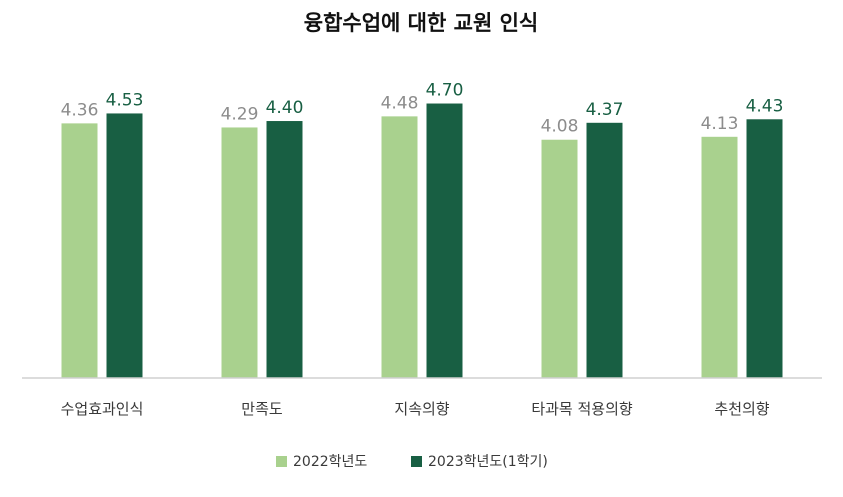 The image size is (843, 497). I want to click on category-label-2: 만족도, so click(262, 409).